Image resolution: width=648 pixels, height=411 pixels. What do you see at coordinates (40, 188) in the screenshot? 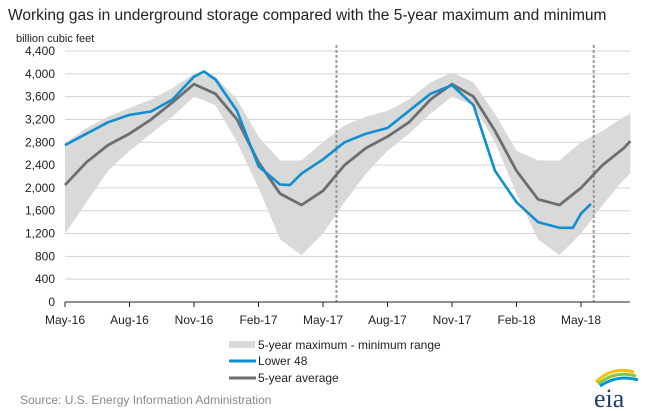
I see `y-tick-label: 2,000` at bounding box center [40, 188].